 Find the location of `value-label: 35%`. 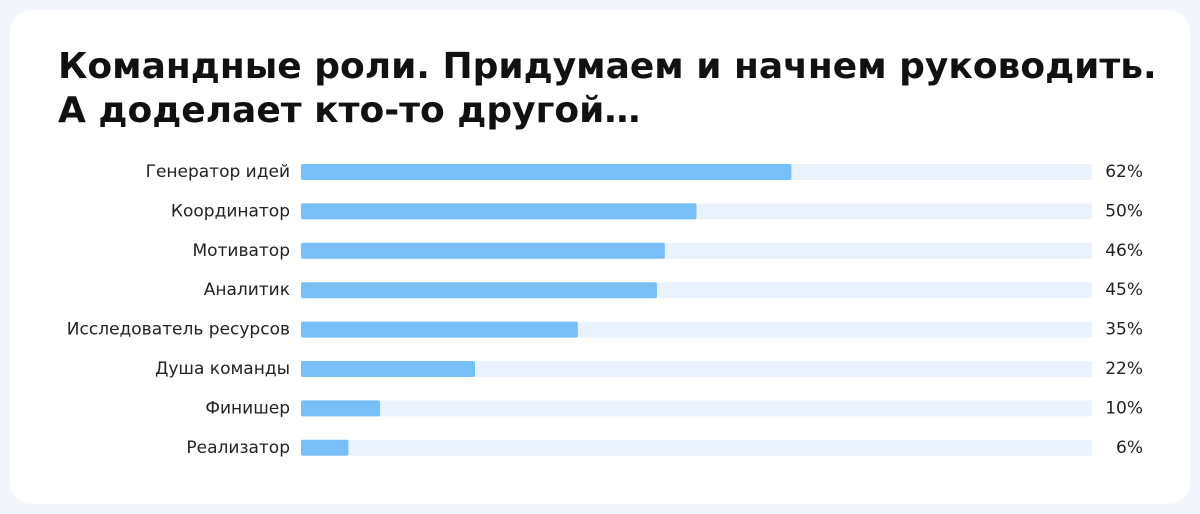

value-label: 35% is located at coordinates (1124, 330).